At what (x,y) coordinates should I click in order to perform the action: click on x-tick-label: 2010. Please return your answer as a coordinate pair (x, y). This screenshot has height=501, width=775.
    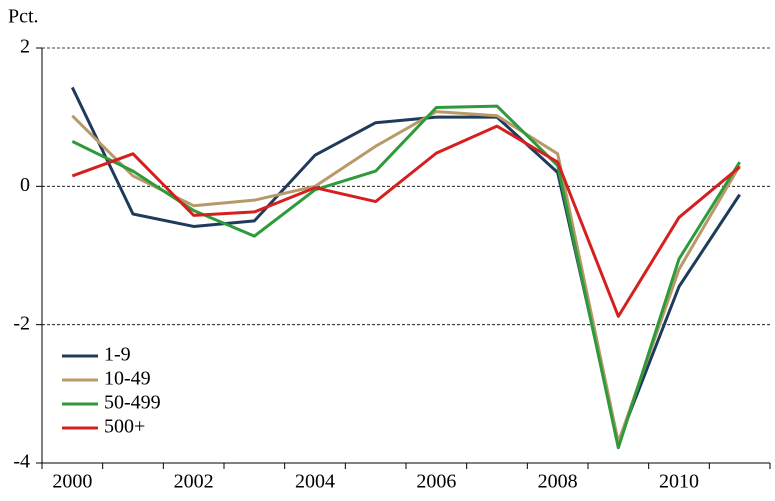
    Looking at the image, I should click on (679, 482).